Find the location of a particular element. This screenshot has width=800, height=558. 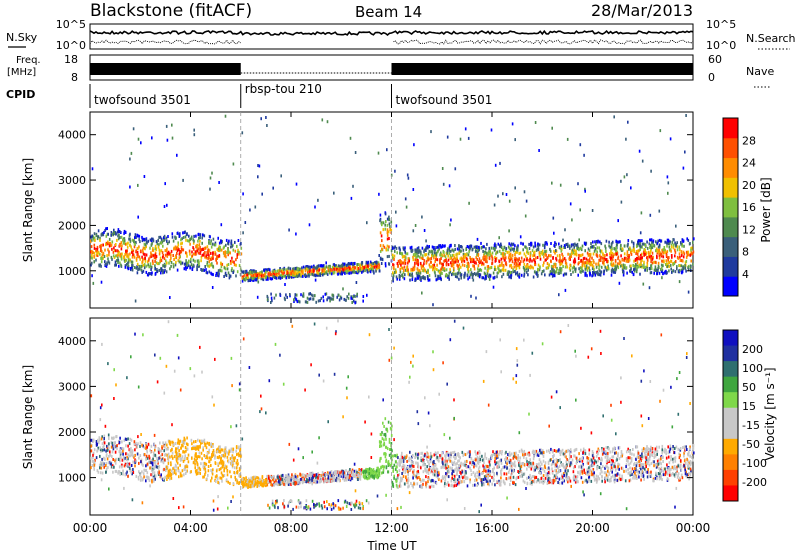

nsearch-label: N.Search is located at coordinates (771, 38).